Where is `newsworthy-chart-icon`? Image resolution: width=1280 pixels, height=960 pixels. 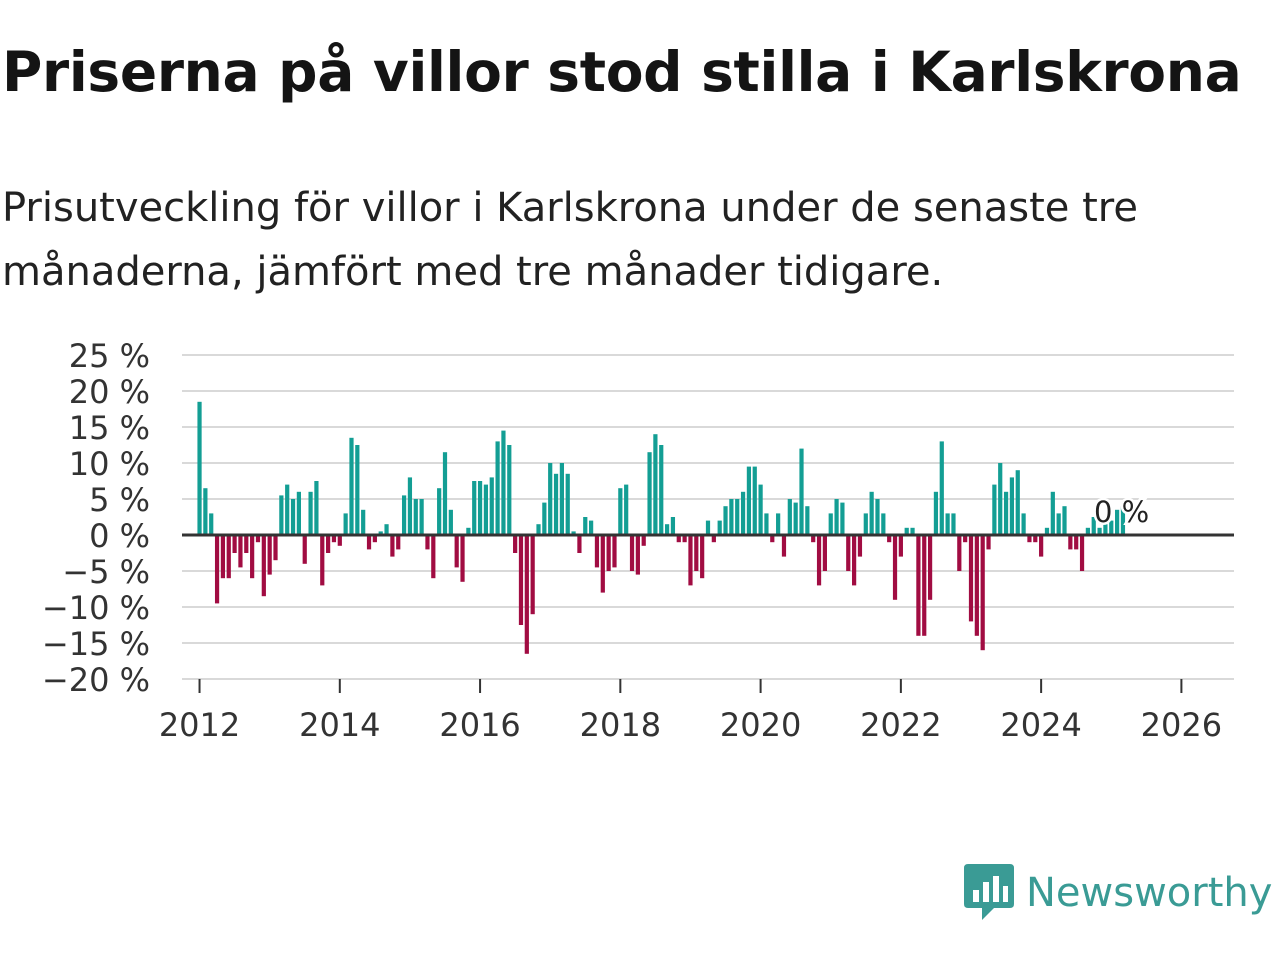
newsworthy-chart-icon is located at coordinates (989, 892).